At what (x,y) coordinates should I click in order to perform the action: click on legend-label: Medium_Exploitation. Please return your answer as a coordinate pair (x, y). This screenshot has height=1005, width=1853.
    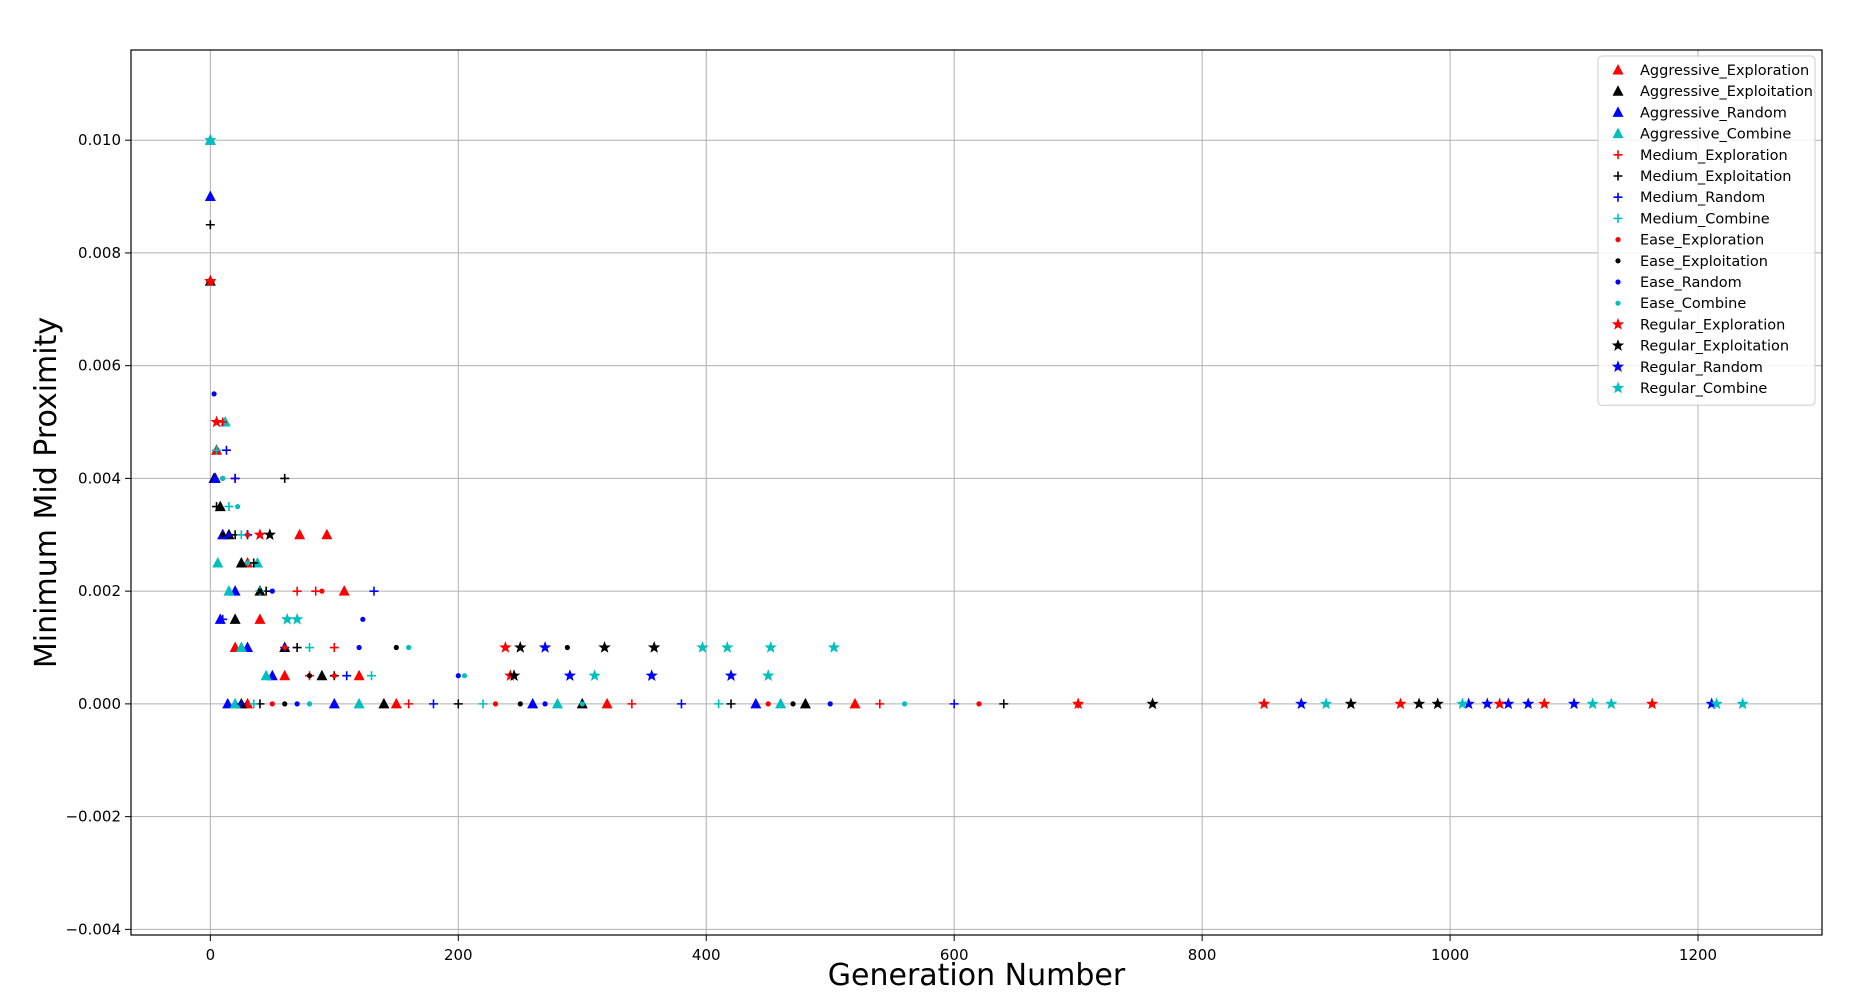
    Looking at the image, I should click on (1715, 177).